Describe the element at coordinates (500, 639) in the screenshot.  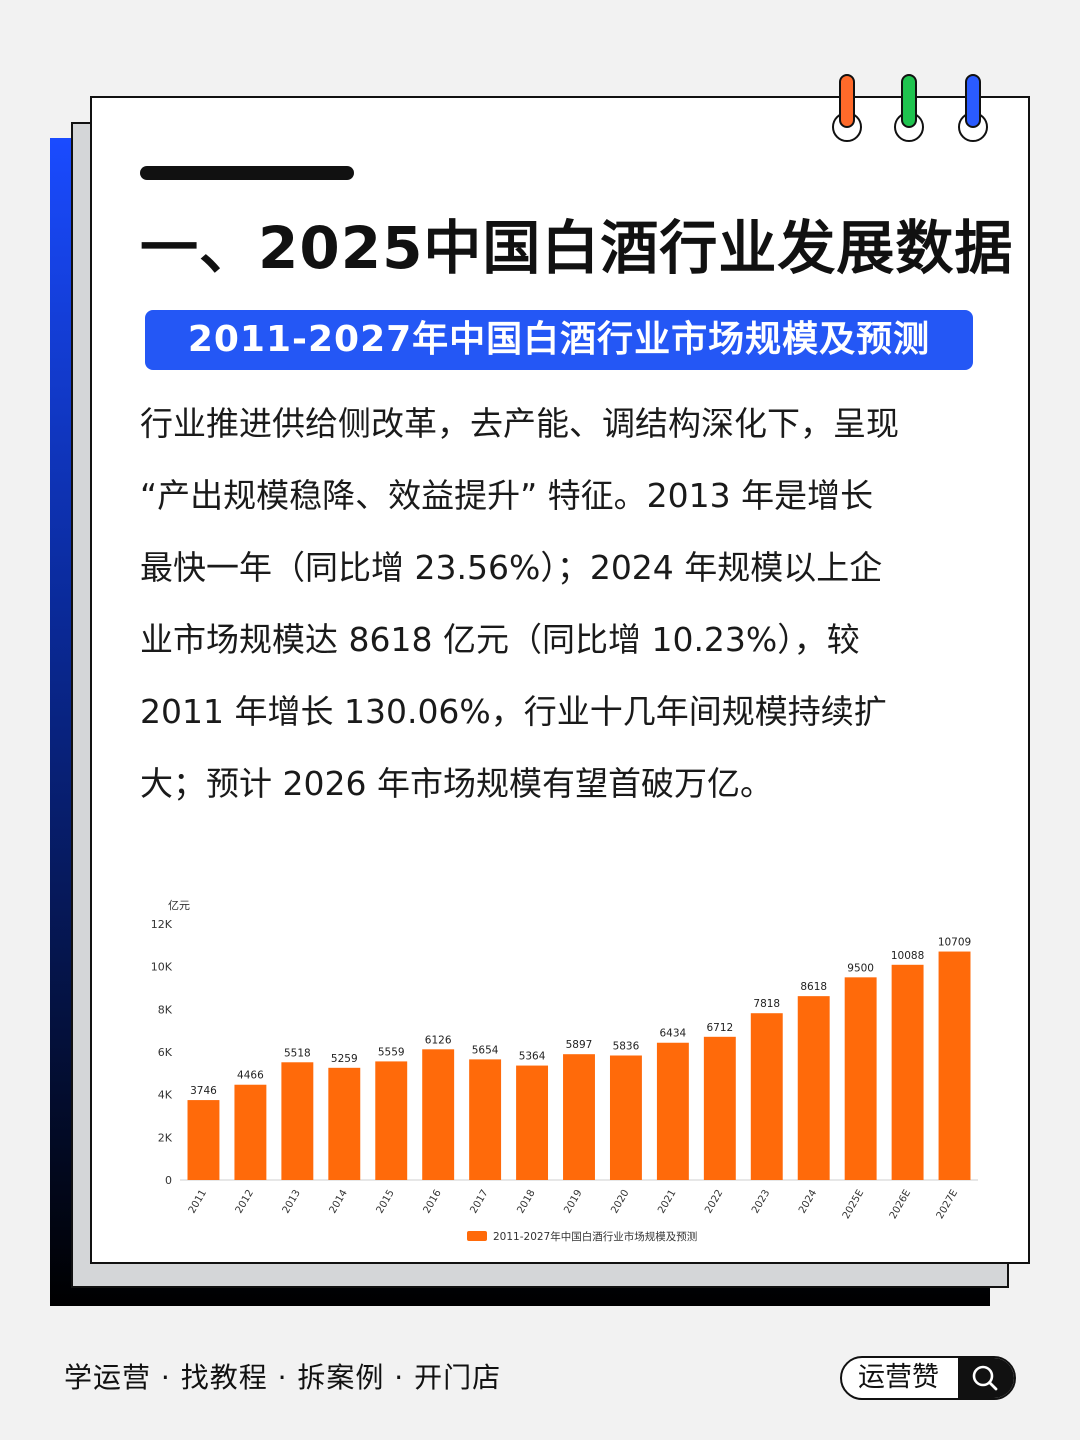
I see `paragraph-line: 业市场规模达 8618 亿元（同比增 10.23%），较` at that location.